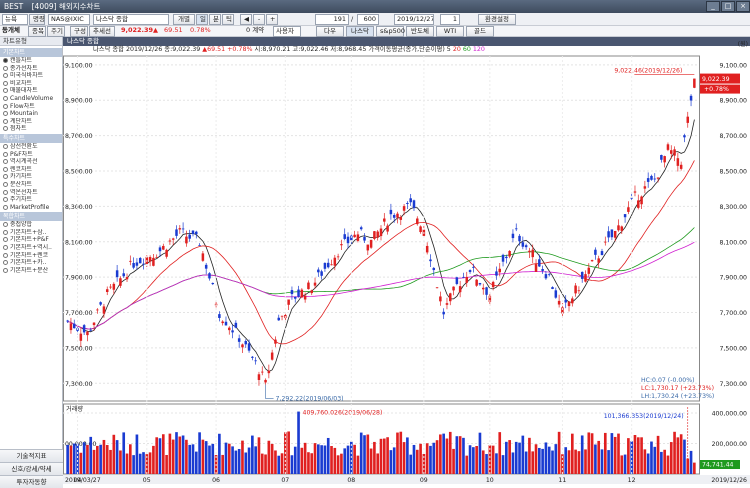 Image resolution: width=750 pixels, height=488 pixels. What do you see at coordinates (480, 31) in the screenshot?
I see `quick-gold: 골드` at bounding box center [480, 31].